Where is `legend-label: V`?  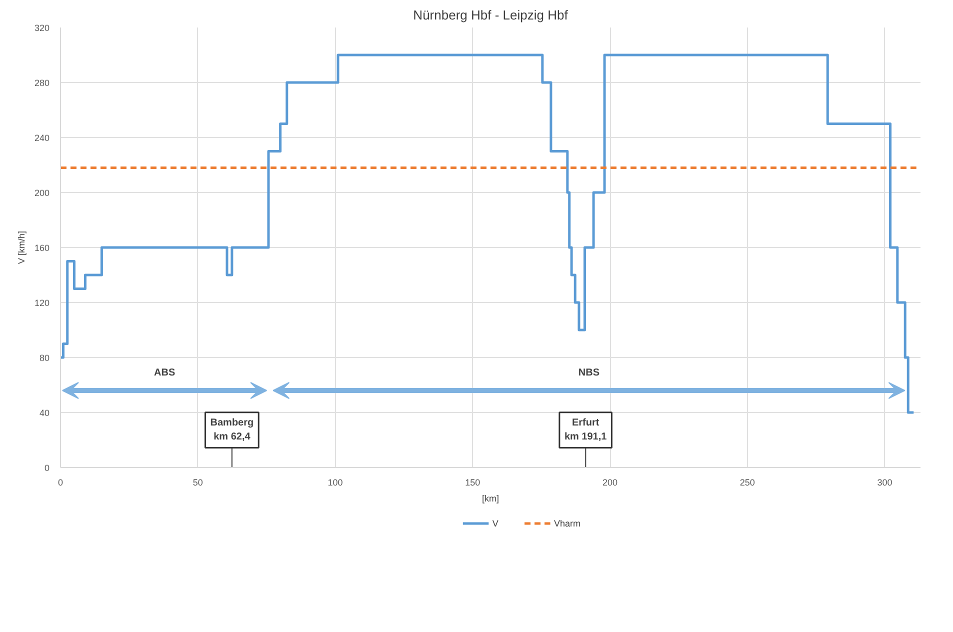
legend-label: V is located at coordinates (495, 523).